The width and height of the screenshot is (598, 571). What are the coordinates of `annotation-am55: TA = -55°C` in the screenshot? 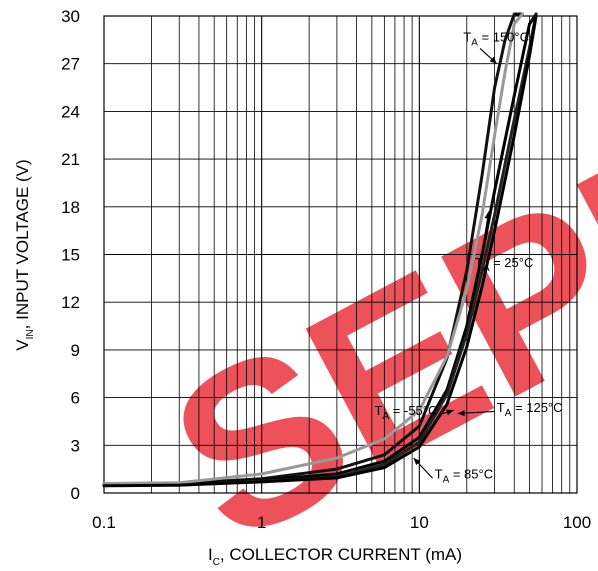 It's located at (406, 412).